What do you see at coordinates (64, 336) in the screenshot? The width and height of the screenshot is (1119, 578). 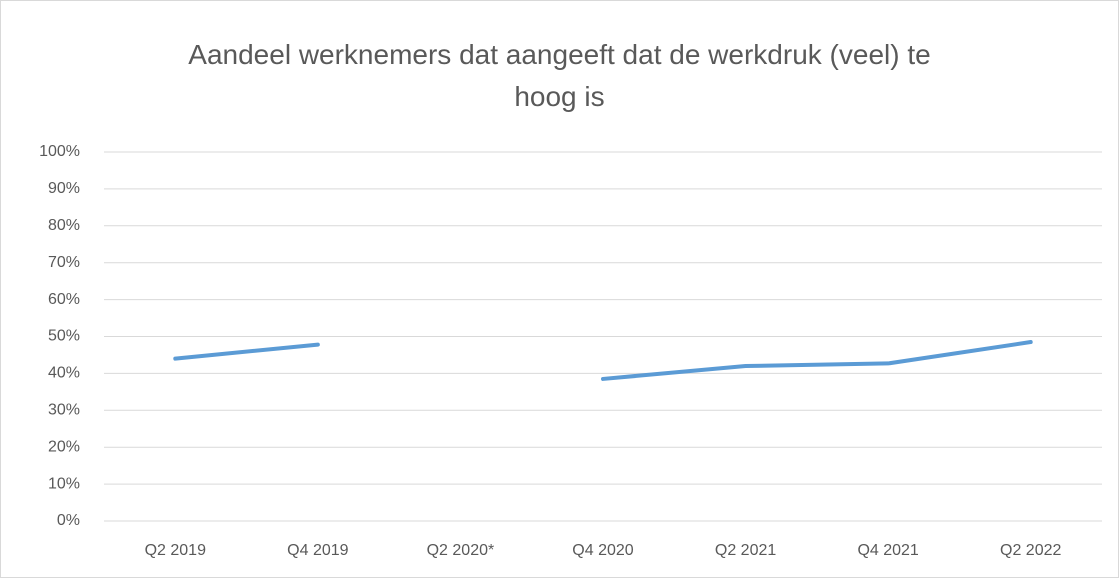 I see `y-tick-label: 50%` at bounding box center [64, 336].